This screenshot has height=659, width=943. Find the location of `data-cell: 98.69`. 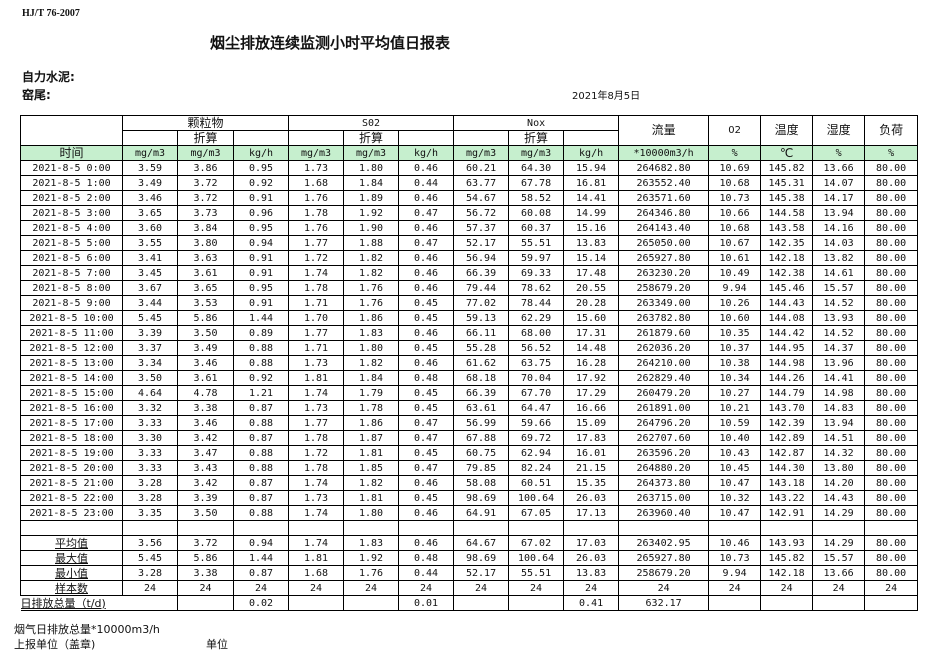

data-cell: 98.69 is located at coordinates (481, 498).